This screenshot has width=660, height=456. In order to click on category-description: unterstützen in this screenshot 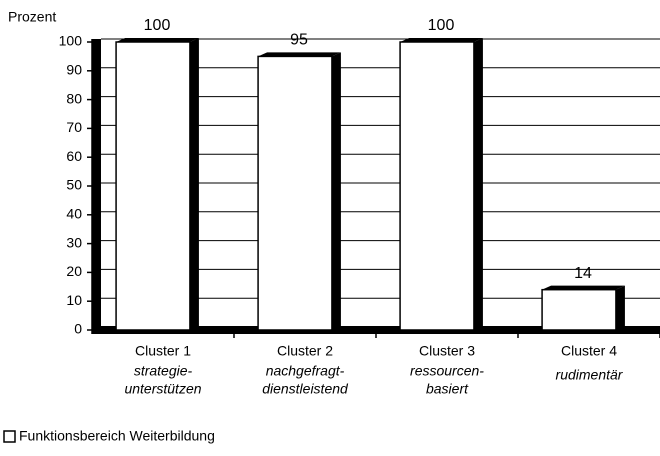, I will do `click(162, 389)`.